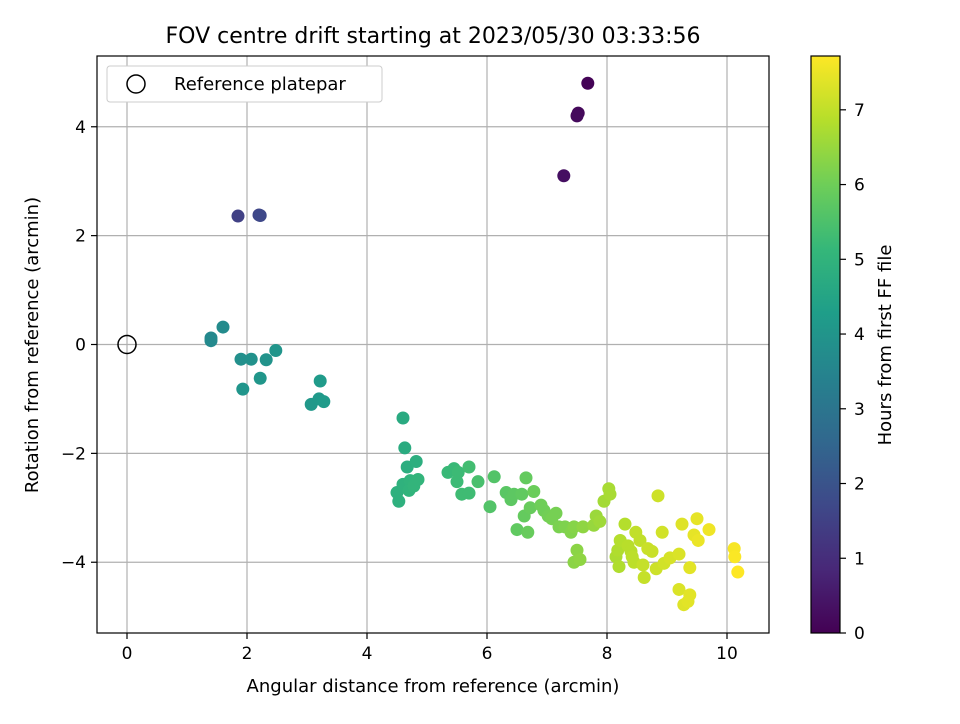 The image size is (960, 724). I want to click on y-tick-label: −2, so click(73, 454).